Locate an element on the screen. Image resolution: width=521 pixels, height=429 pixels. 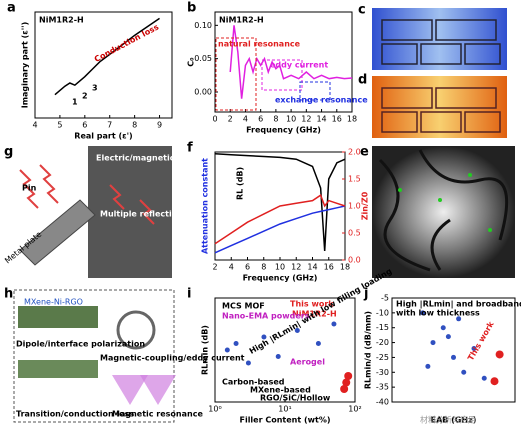
x-tick-label: 0 is located at coordinates (214, 119).